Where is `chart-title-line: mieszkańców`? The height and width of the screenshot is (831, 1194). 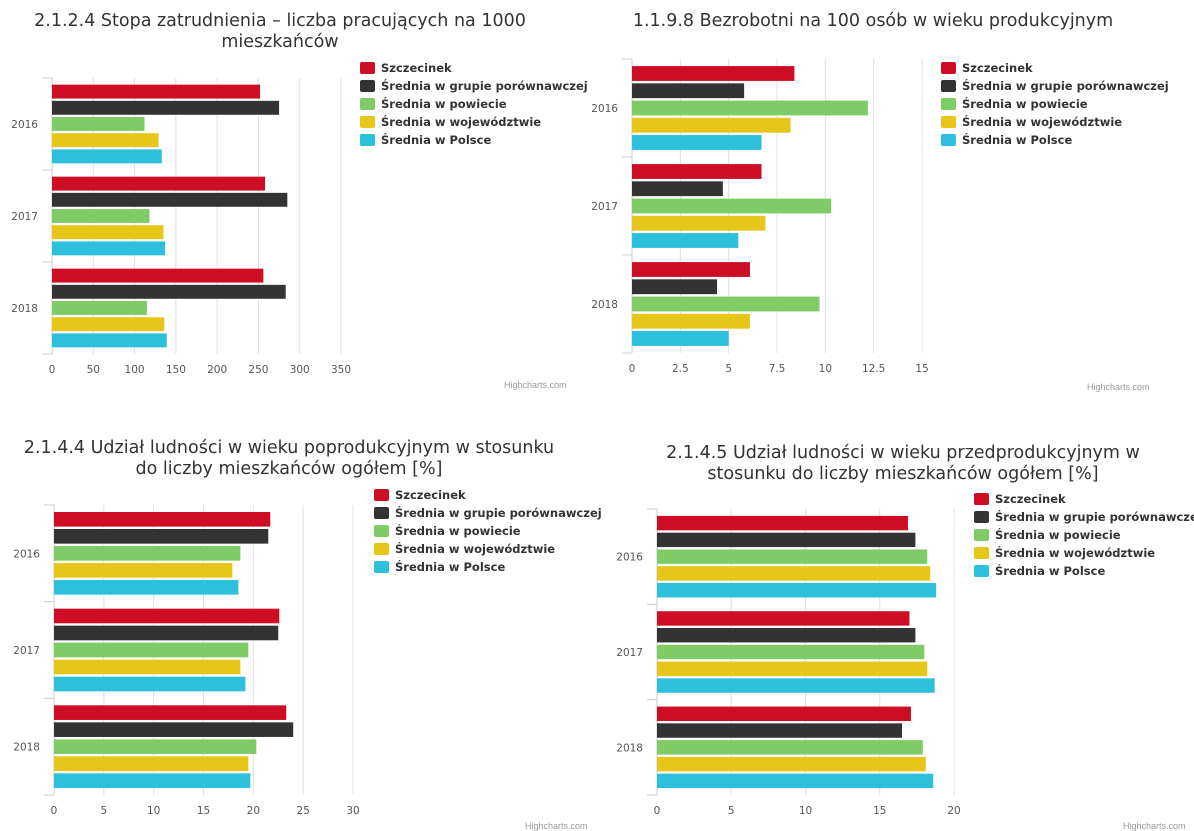 chart-title-line: mieszkańców is located at coordinates (280, 42).